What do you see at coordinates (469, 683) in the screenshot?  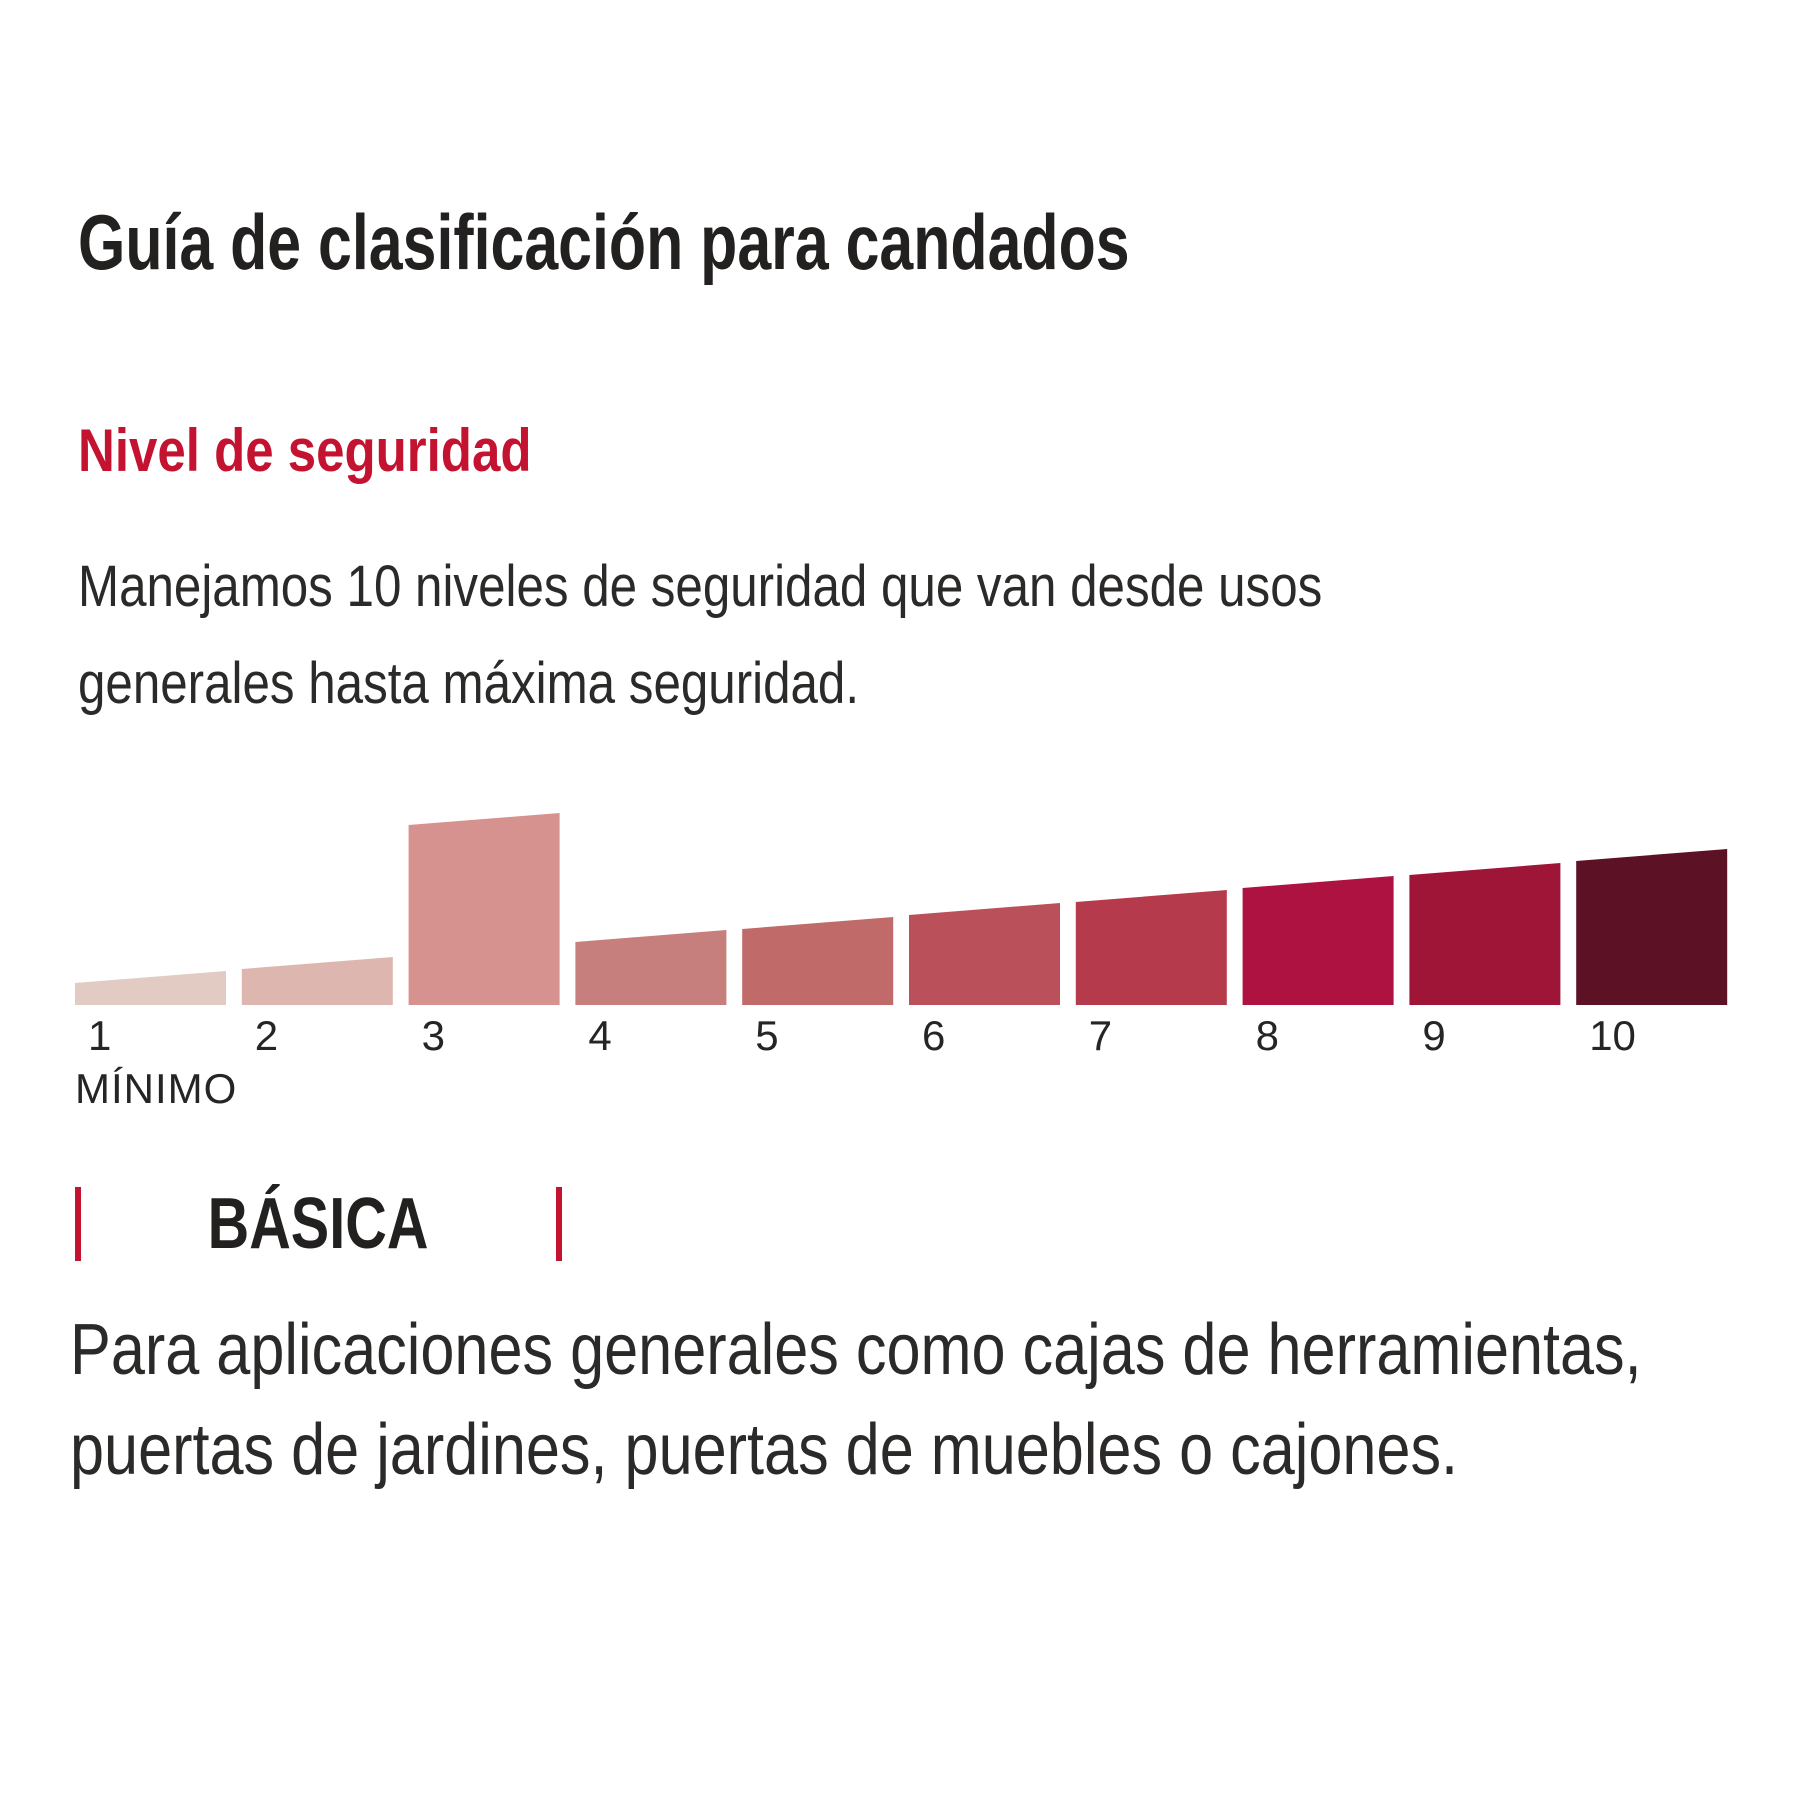 I see `intro-line-2: generales hasta máxima seguridad.` at bounding box center [469, 683].